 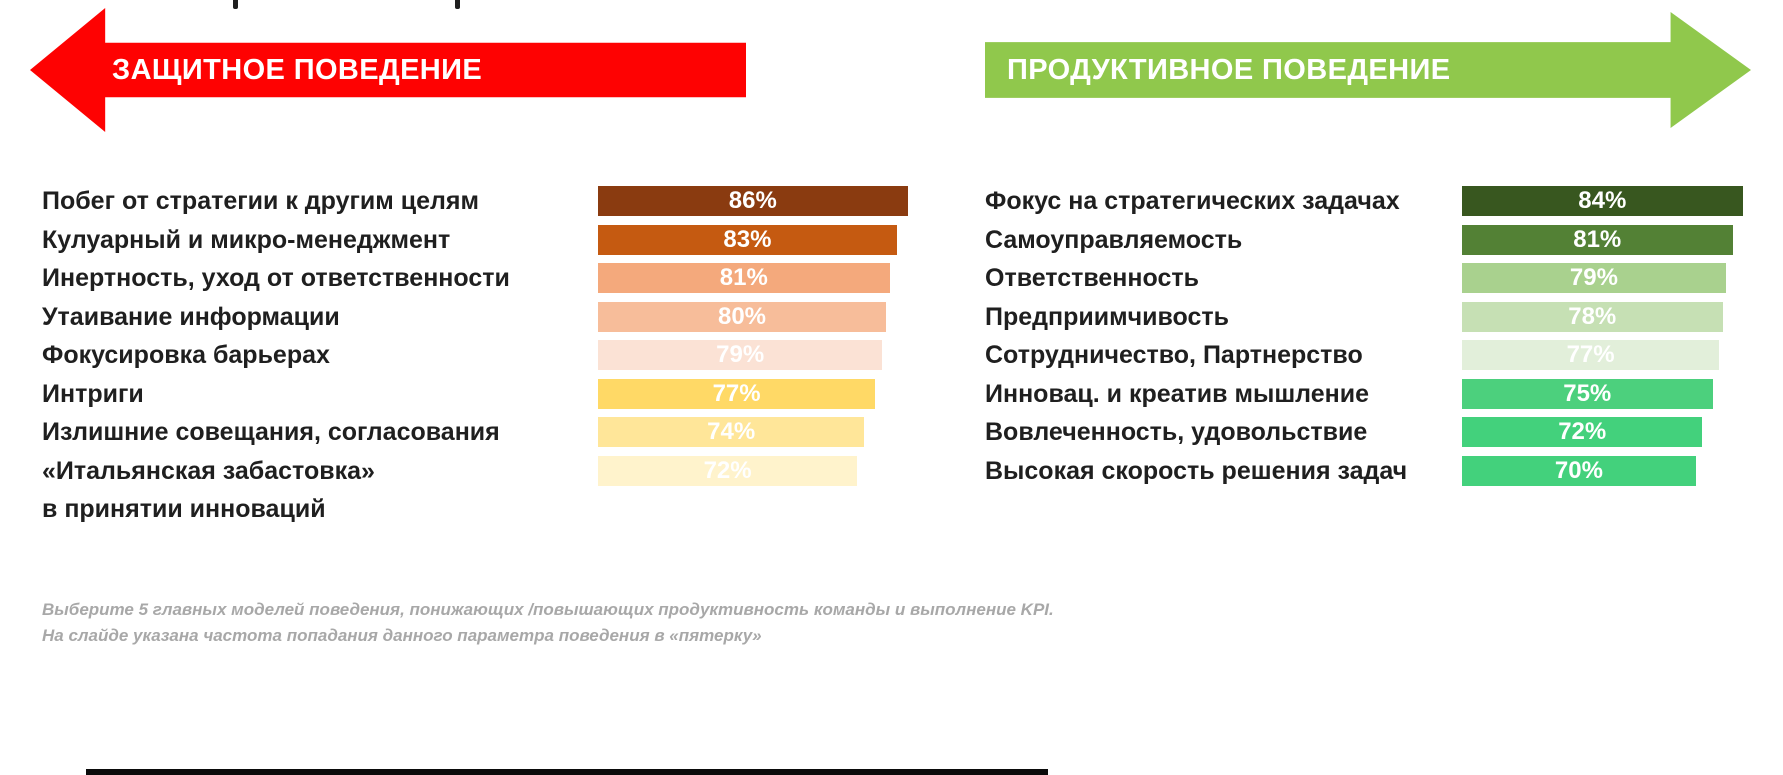 I want to click on behavior-label: Фокус на стратегических задачах, so click(x=1192, y=201).